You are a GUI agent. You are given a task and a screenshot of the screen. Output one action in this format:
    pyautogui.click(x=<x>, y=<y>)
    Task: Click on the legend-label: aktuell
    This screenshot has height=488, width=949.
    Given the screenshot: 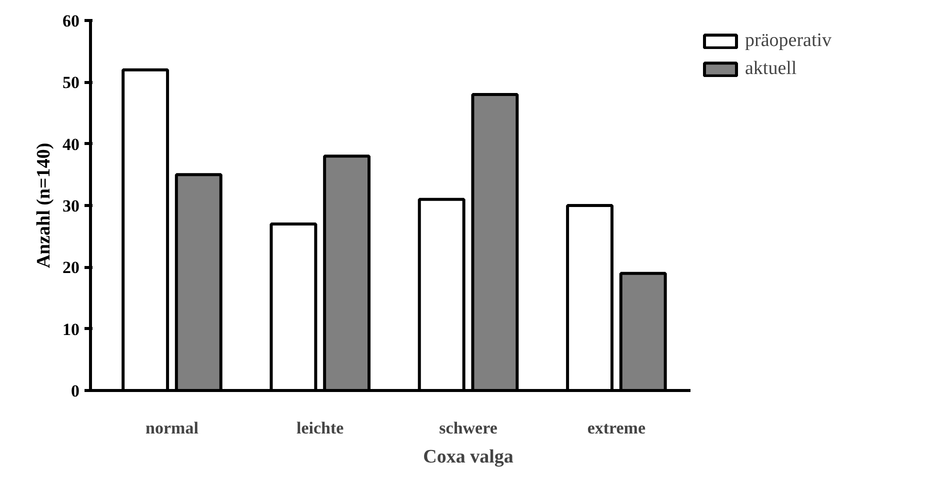 What is the action you would take?
    pyautogui.click(x=771, y=69)
    